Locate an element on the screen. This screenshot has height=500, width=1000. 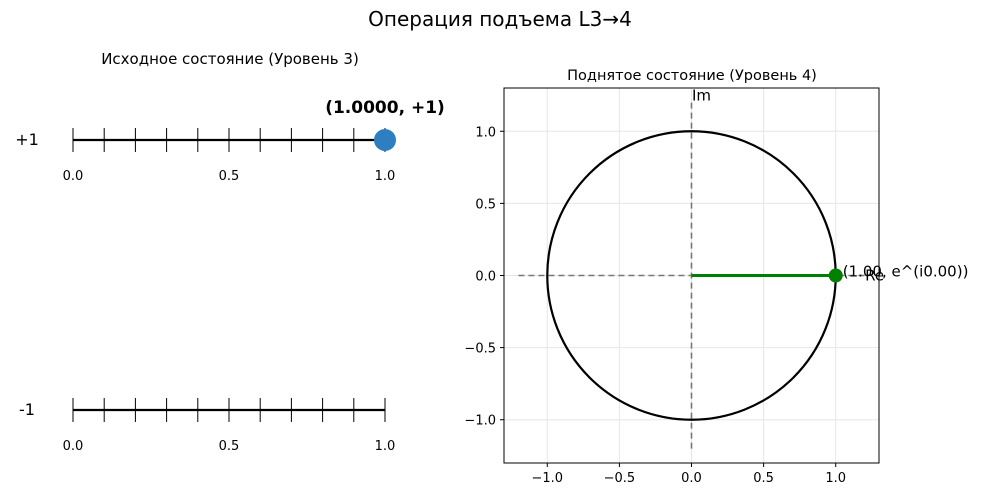
x-tick-label: 0.0 is located at coordinates (691, 478).